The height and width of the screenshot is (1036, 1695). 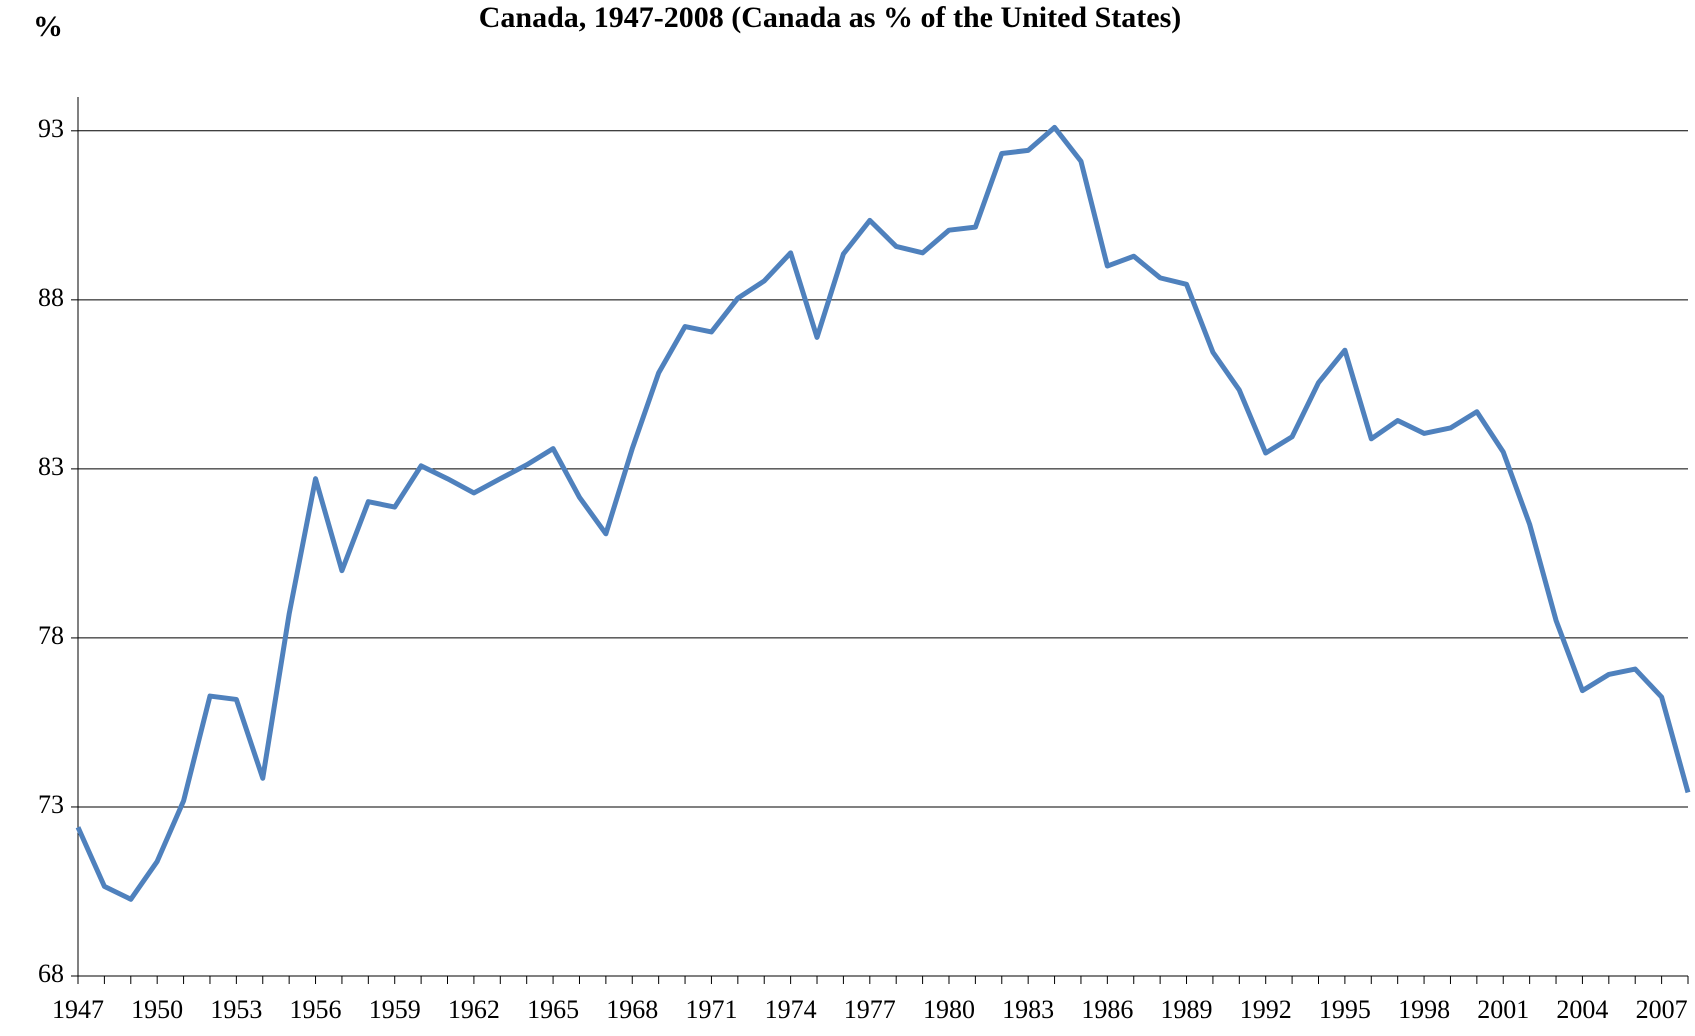 I want to click on x-tick-label: 1974, so click(x=791, y=1009).